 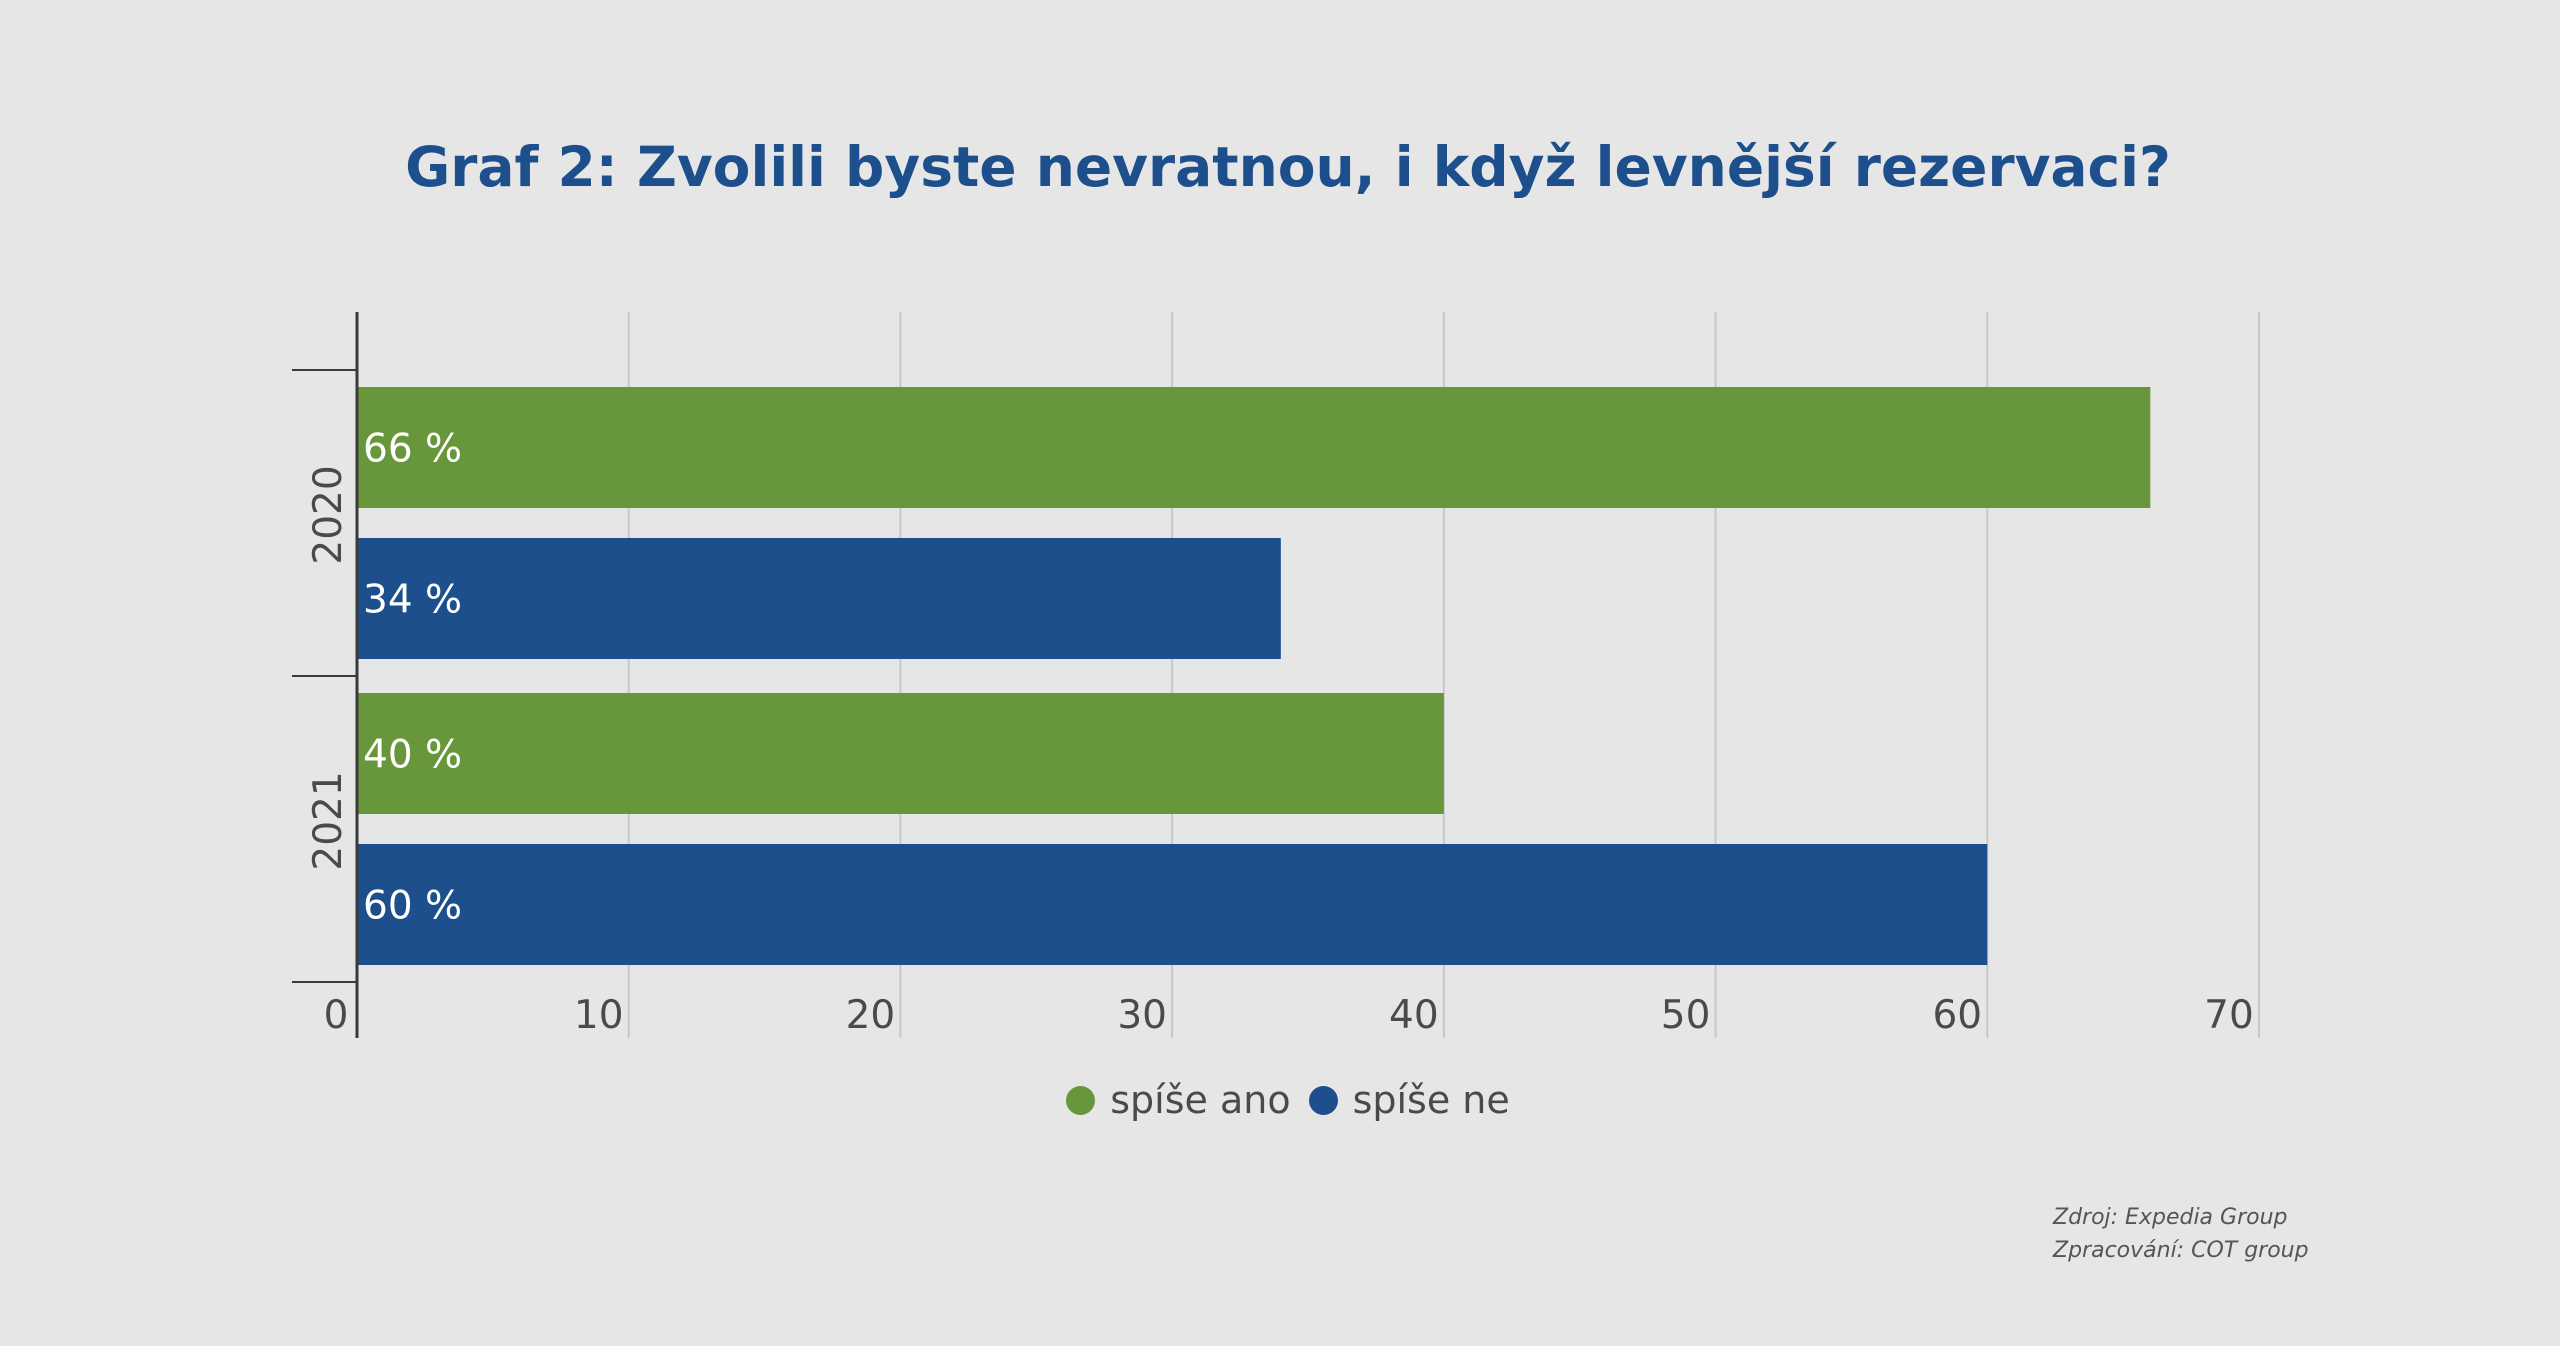 What do you see at coordinates (412, 600) in the screenshot?
I see `data-label-2020-1: 34 %` at bounding box center [412, 600].